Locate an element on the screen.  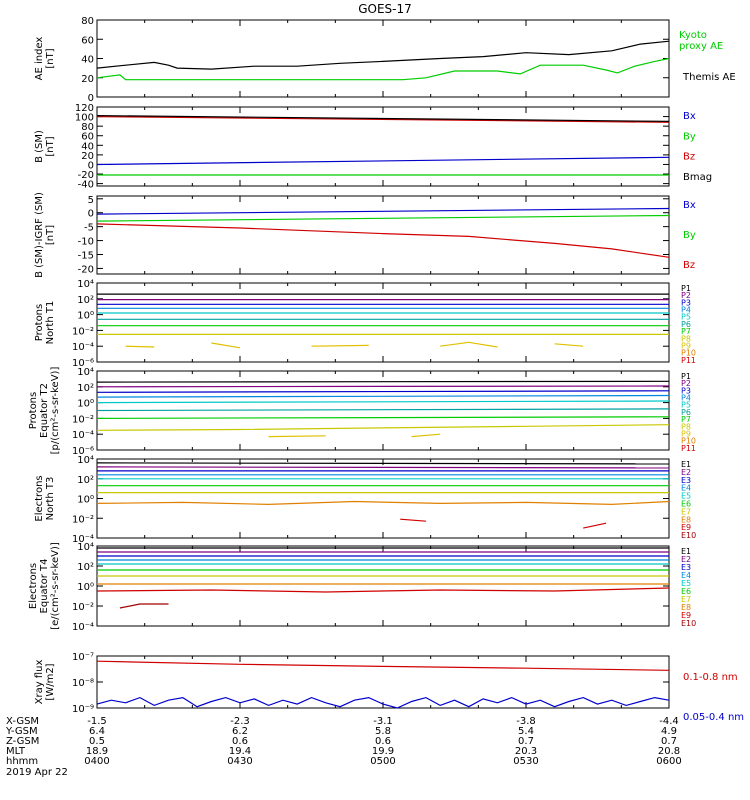
series-line-by is located at coordinates (383, 218).